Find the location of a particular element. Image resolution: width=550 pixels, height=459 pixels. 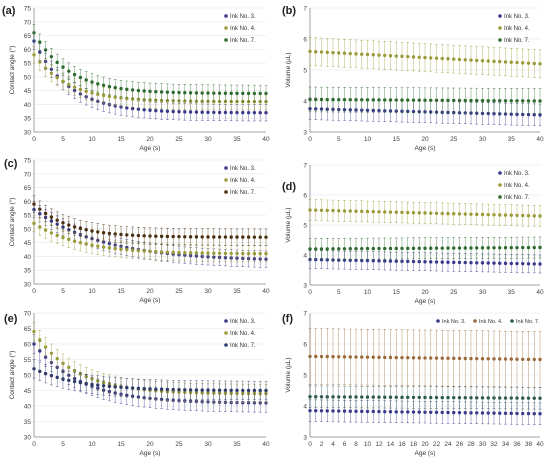

x-tick-label: 2 is located at coordinates (322, 444).